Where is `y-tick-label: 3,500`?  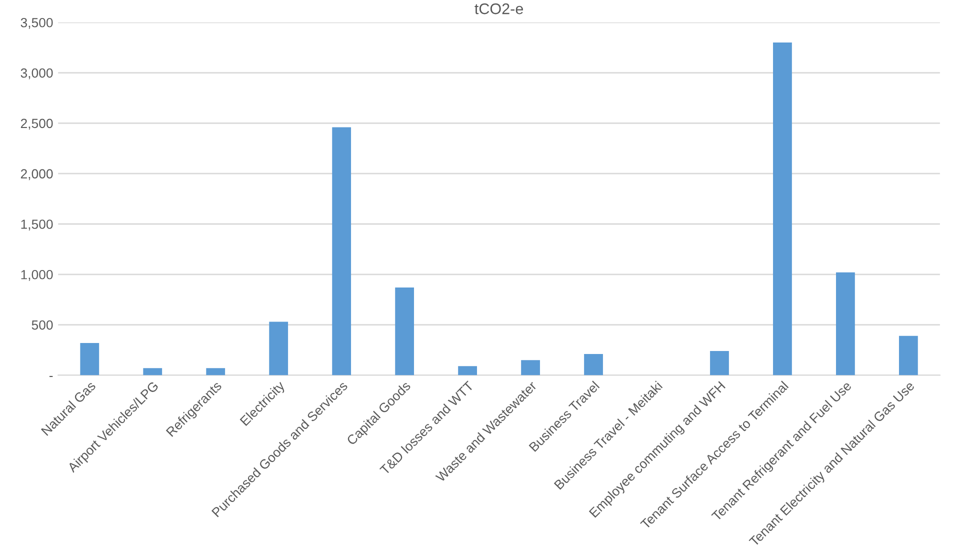
y-tick-label: 3,500 is located at coordinates (36, 23).